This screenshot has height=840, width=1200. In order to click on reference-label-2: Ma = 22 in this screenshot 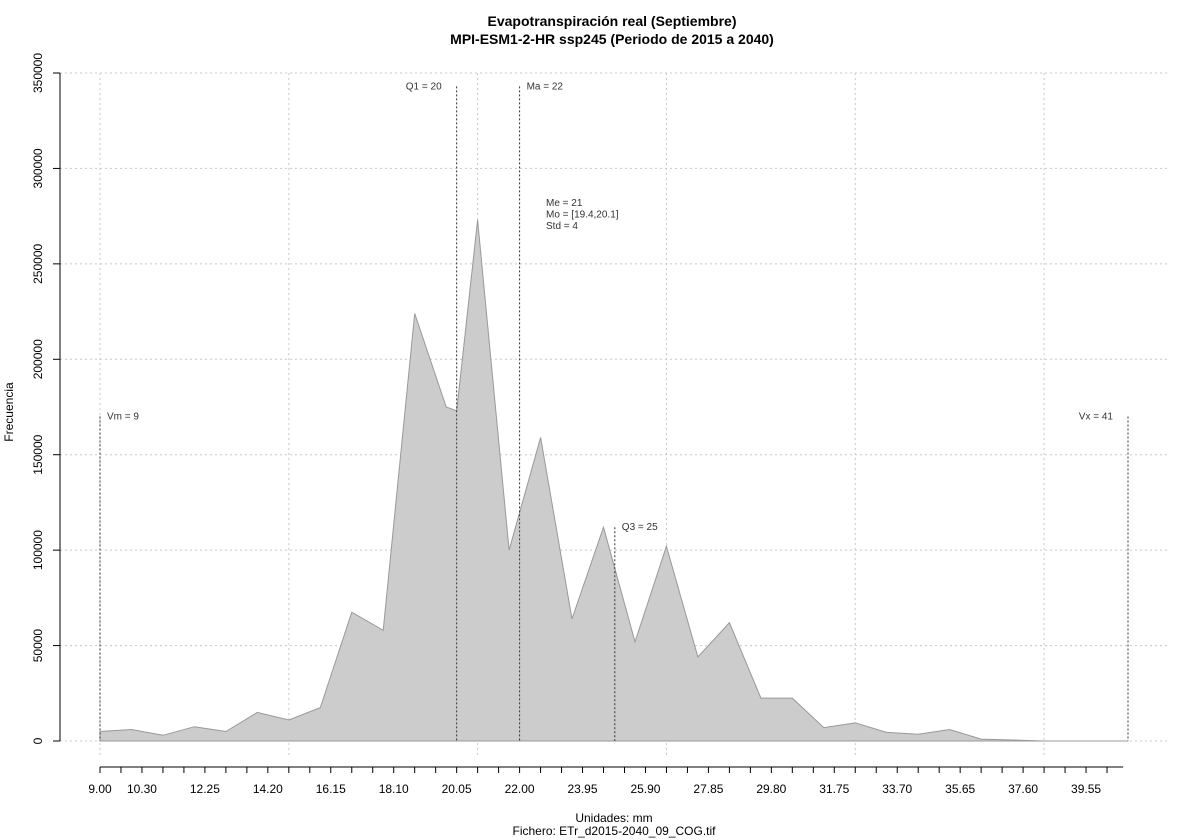, I will do `click(545, 86)`.